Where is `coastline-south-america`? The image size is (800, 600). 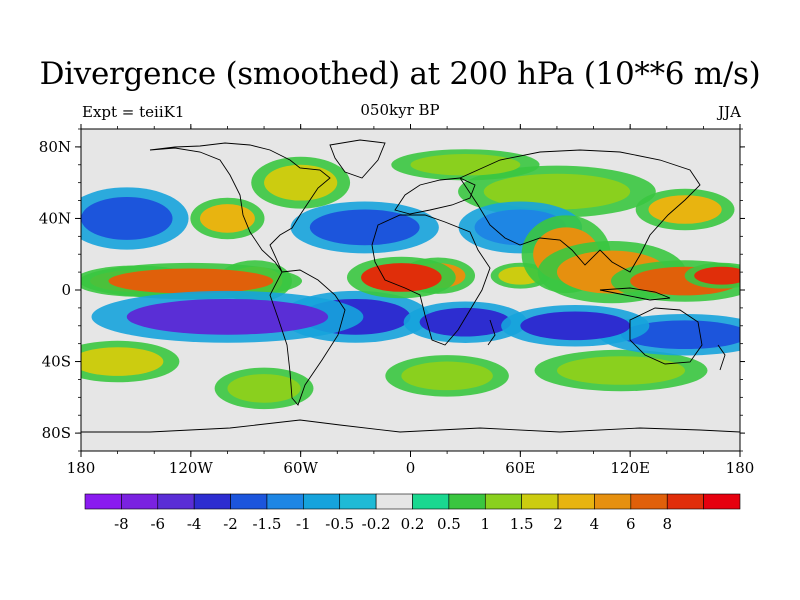 coastline-south-america is located at coordinates (307, 337).